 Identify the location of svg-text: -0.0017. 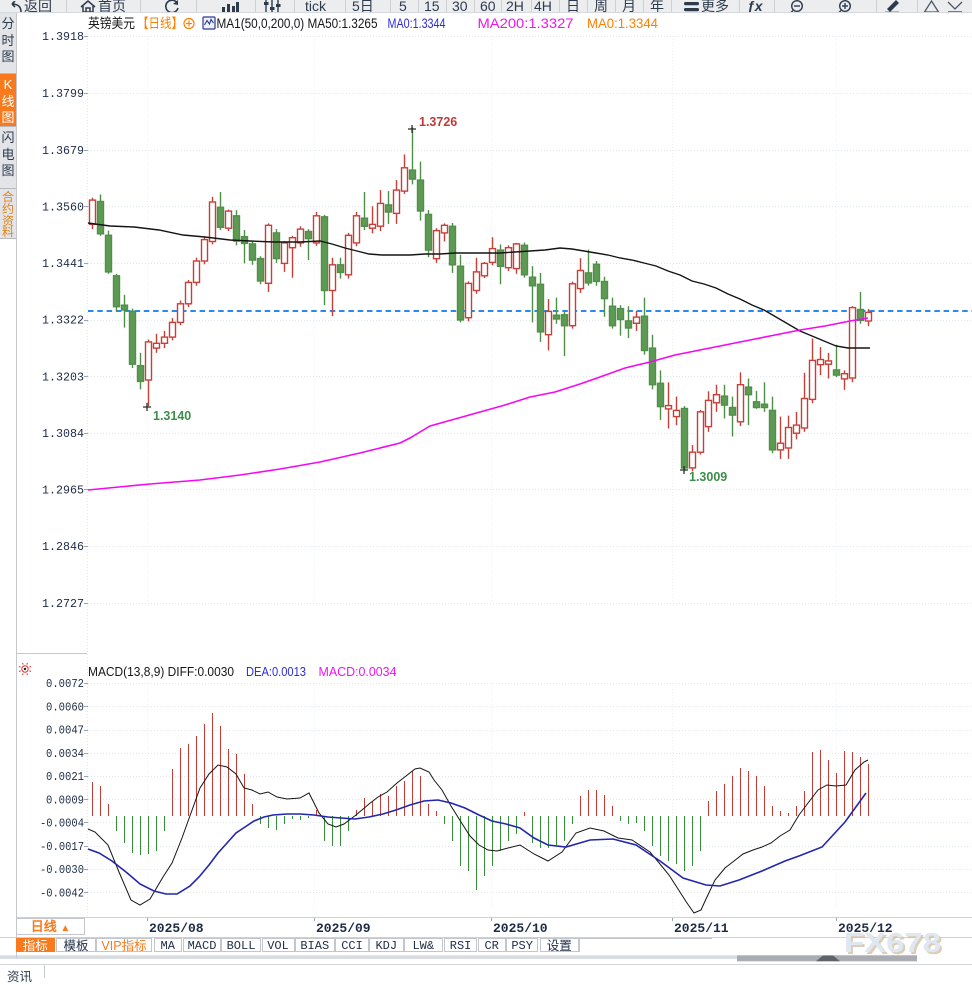
(62, 847).